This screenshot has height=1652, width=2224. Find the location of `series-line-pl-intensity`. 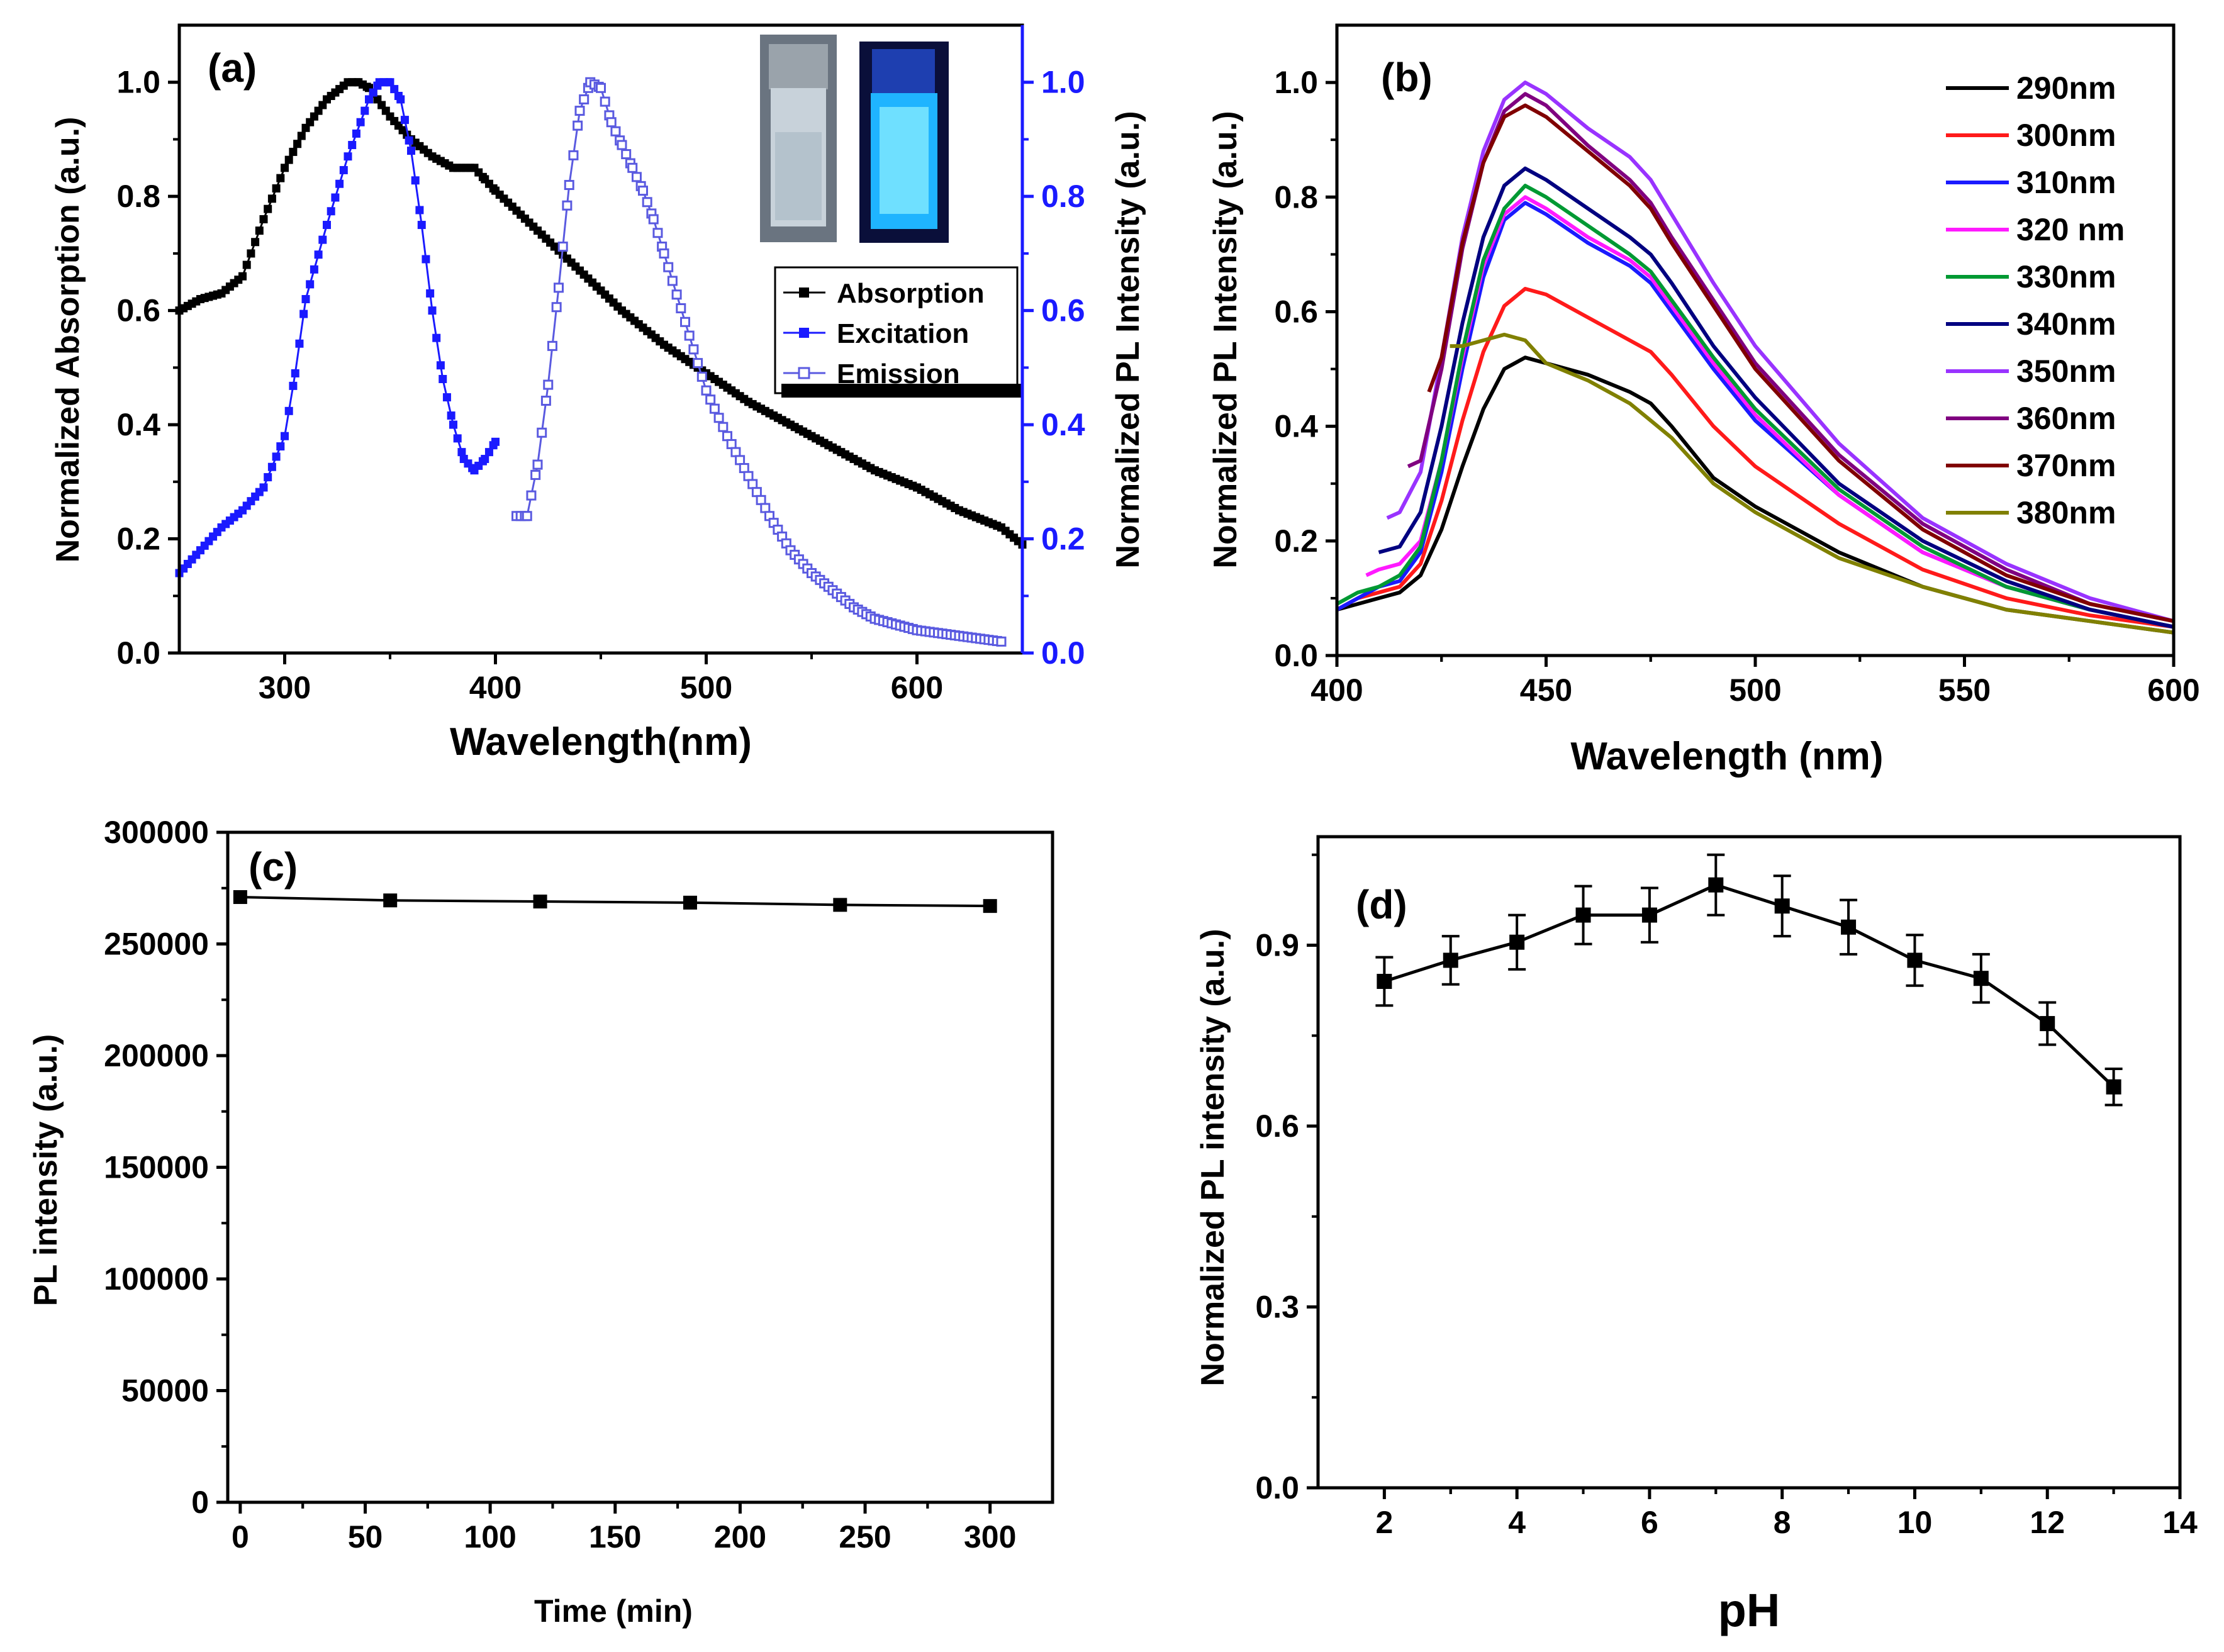

series-line-pl-intensity is located at coordinates (615, 901).